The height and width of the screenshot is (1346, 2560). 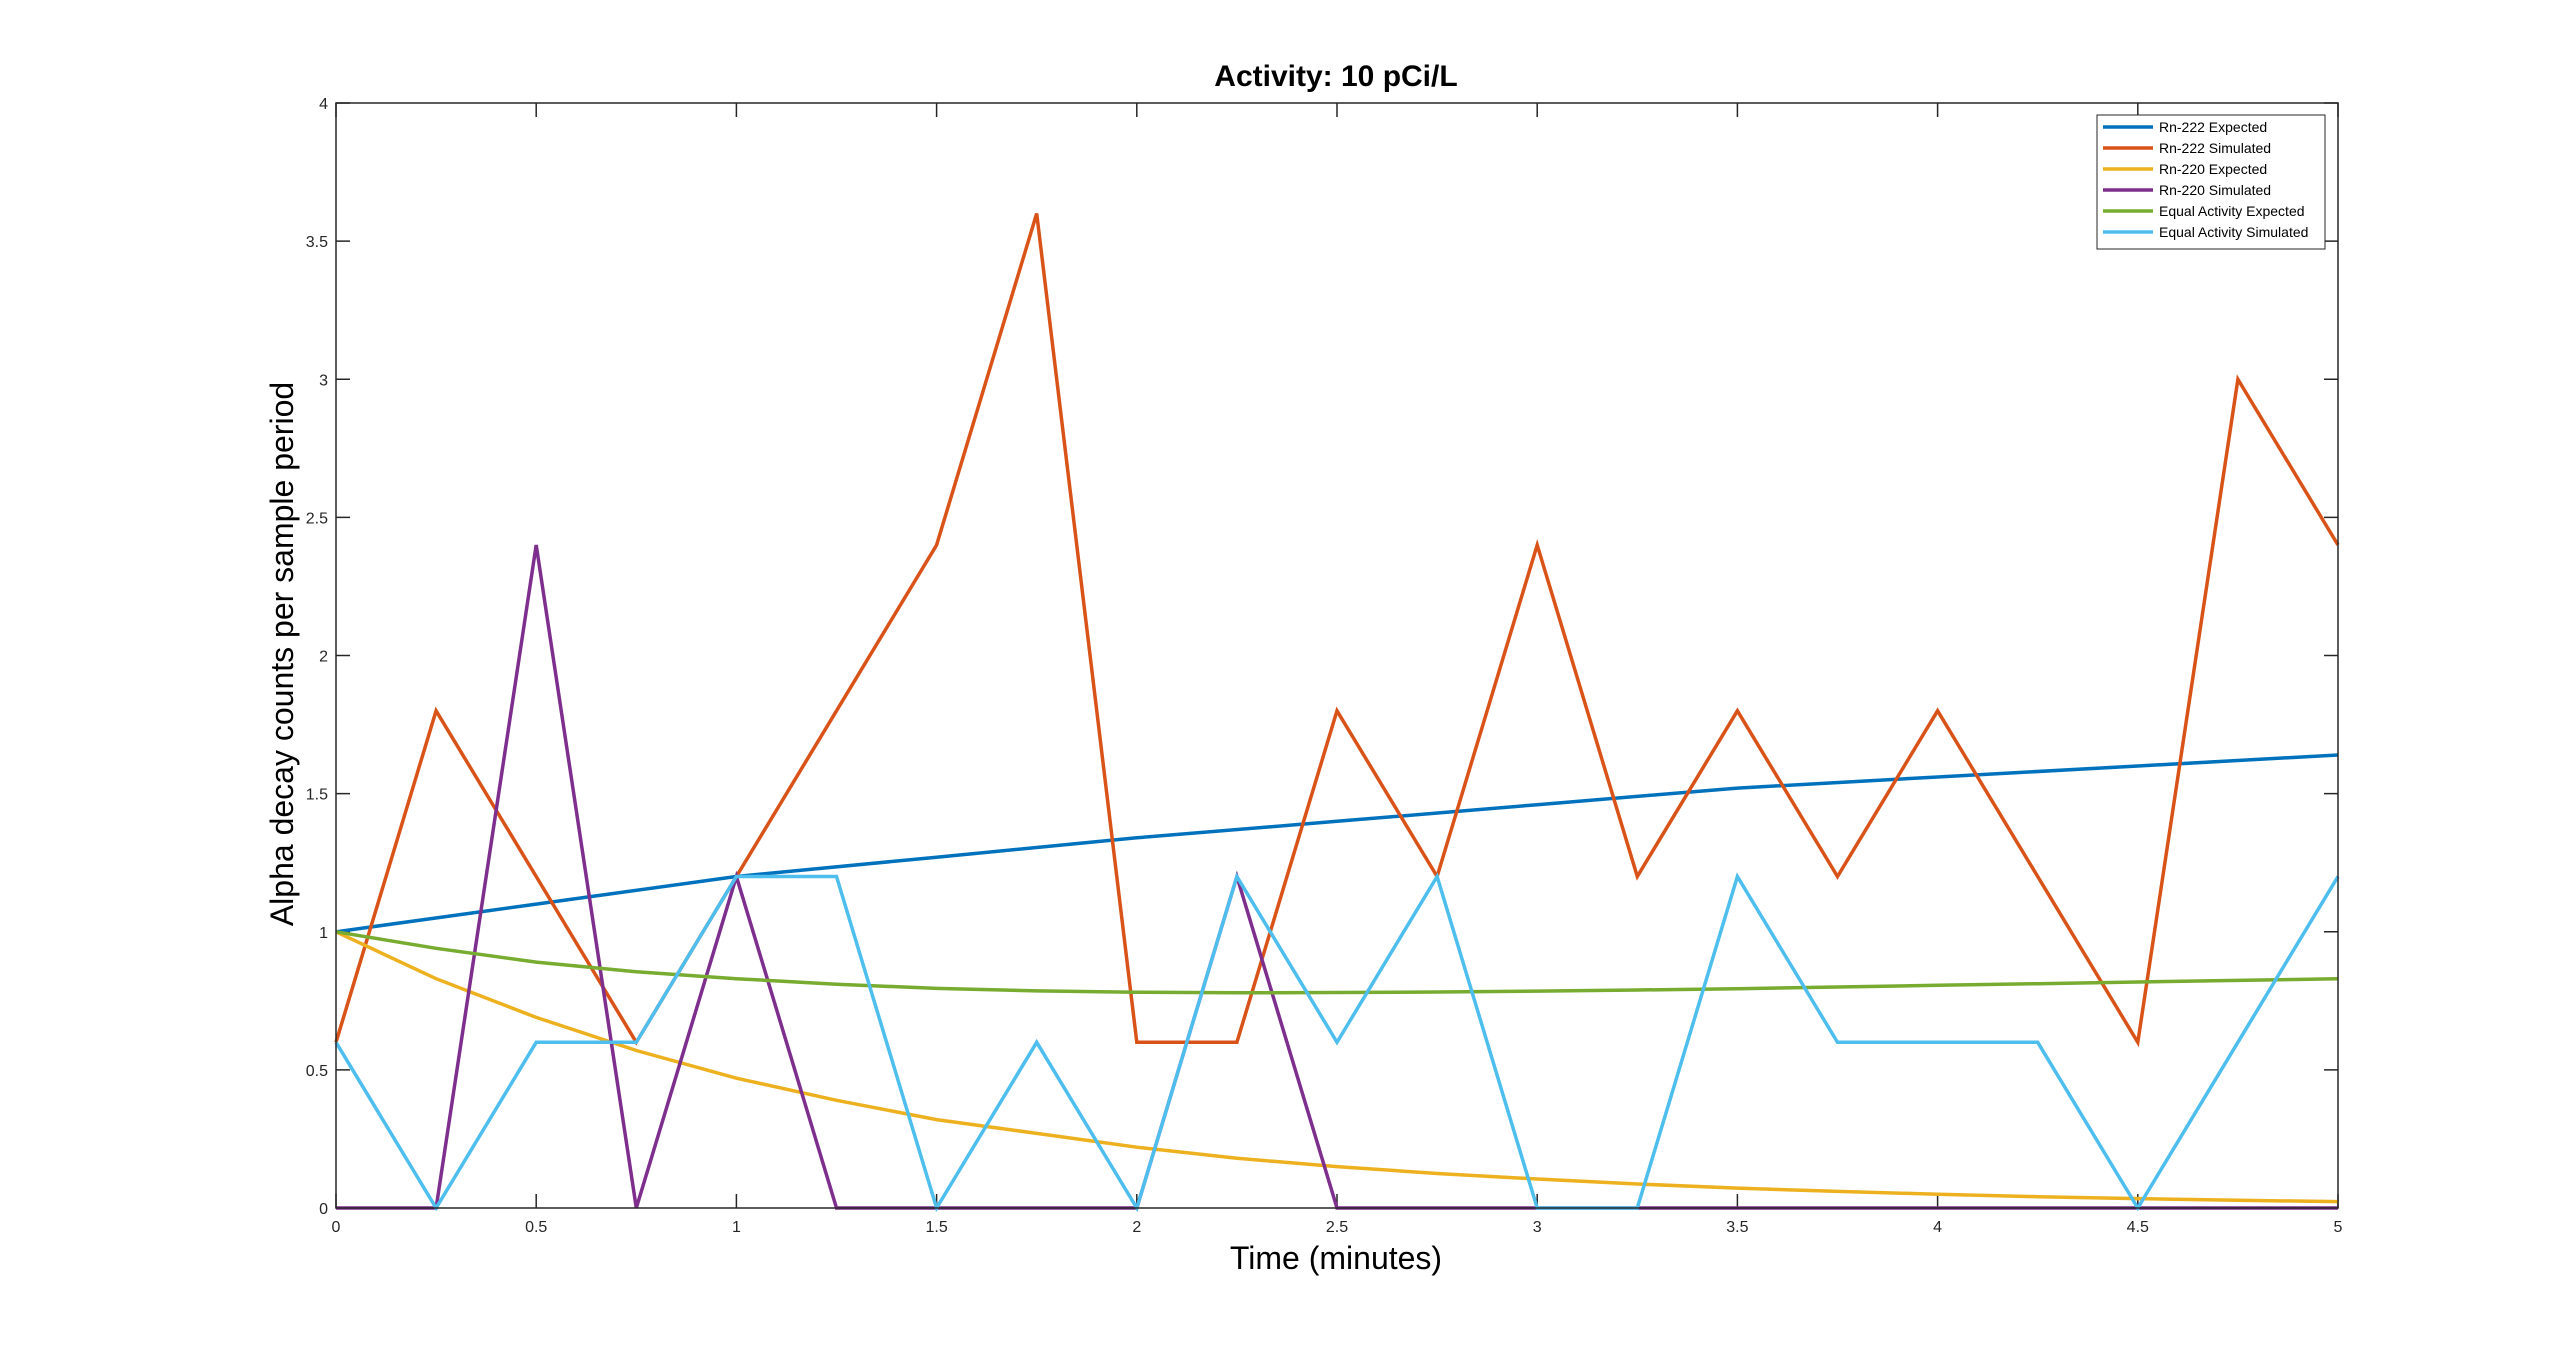 What do you see at coordinates (323, 104) in the screenshot?
I see `y-tick-label: 4` at bounding box center [323, 104].